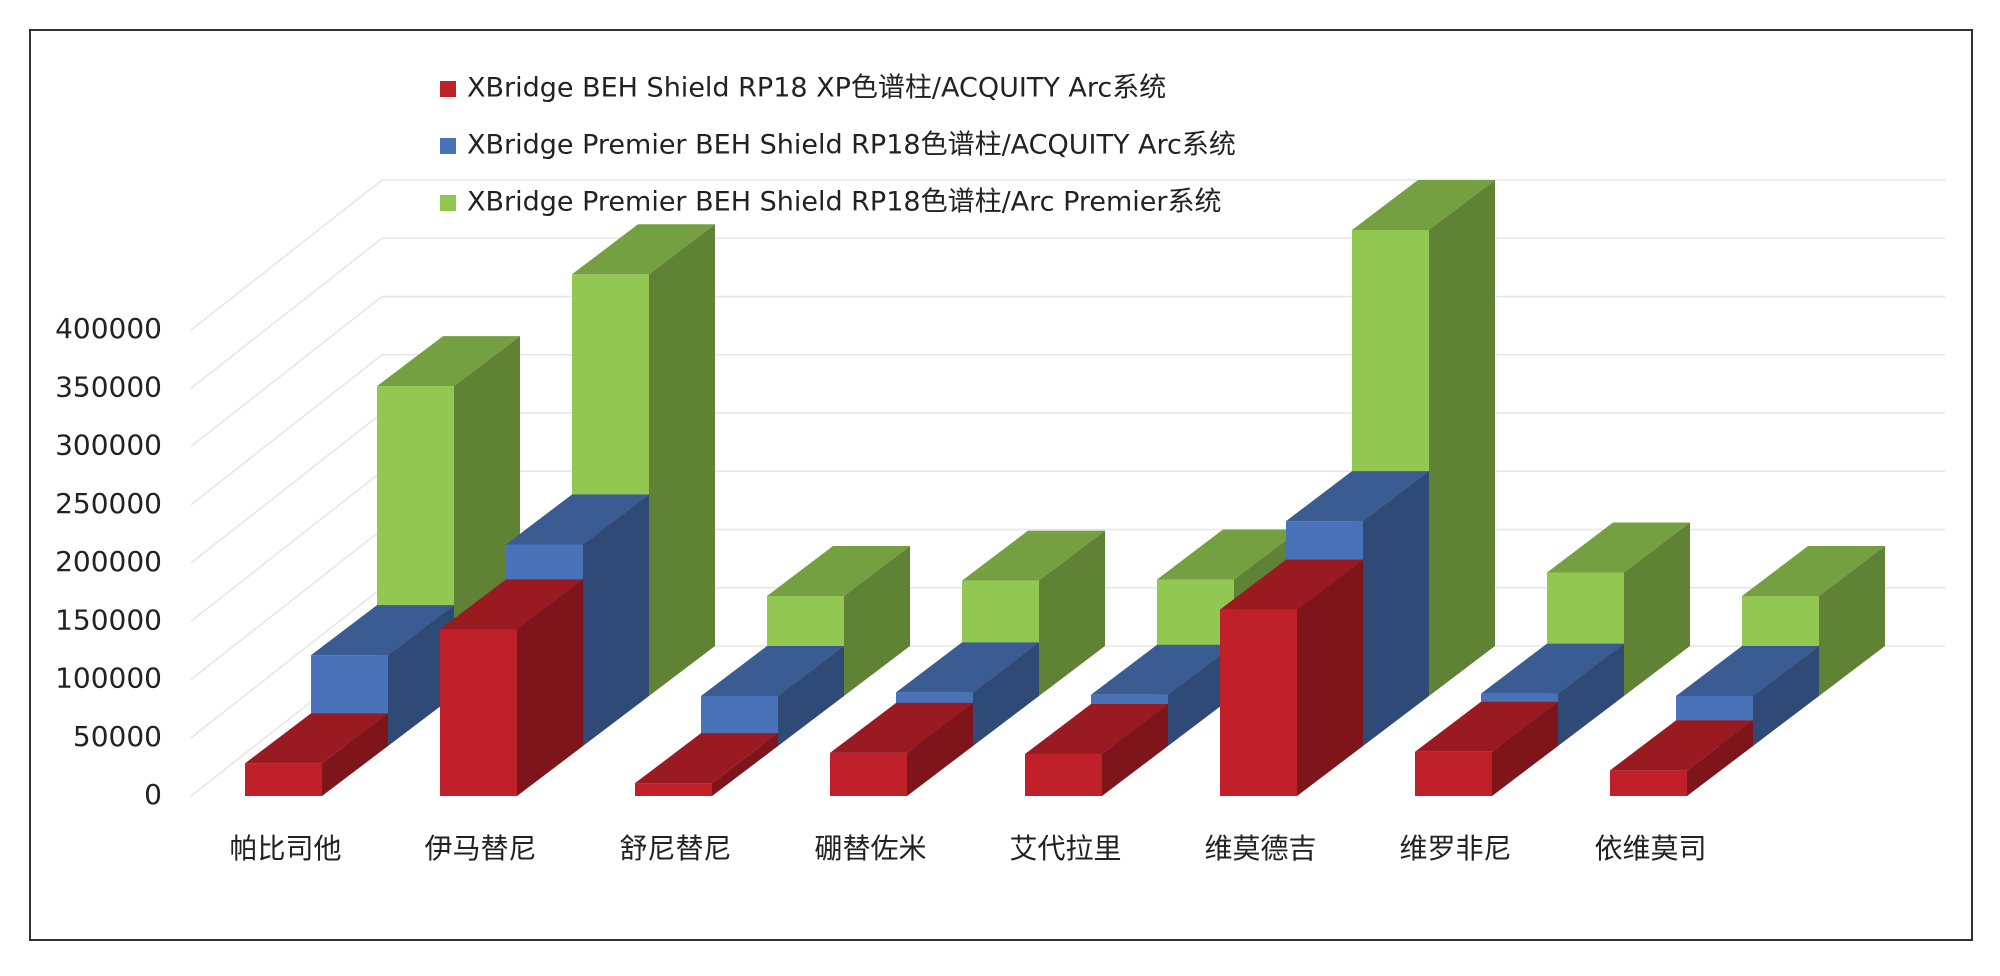 The image size is (2000, 976). I want to click on y-tick-label: 150000, so click(108, 619).